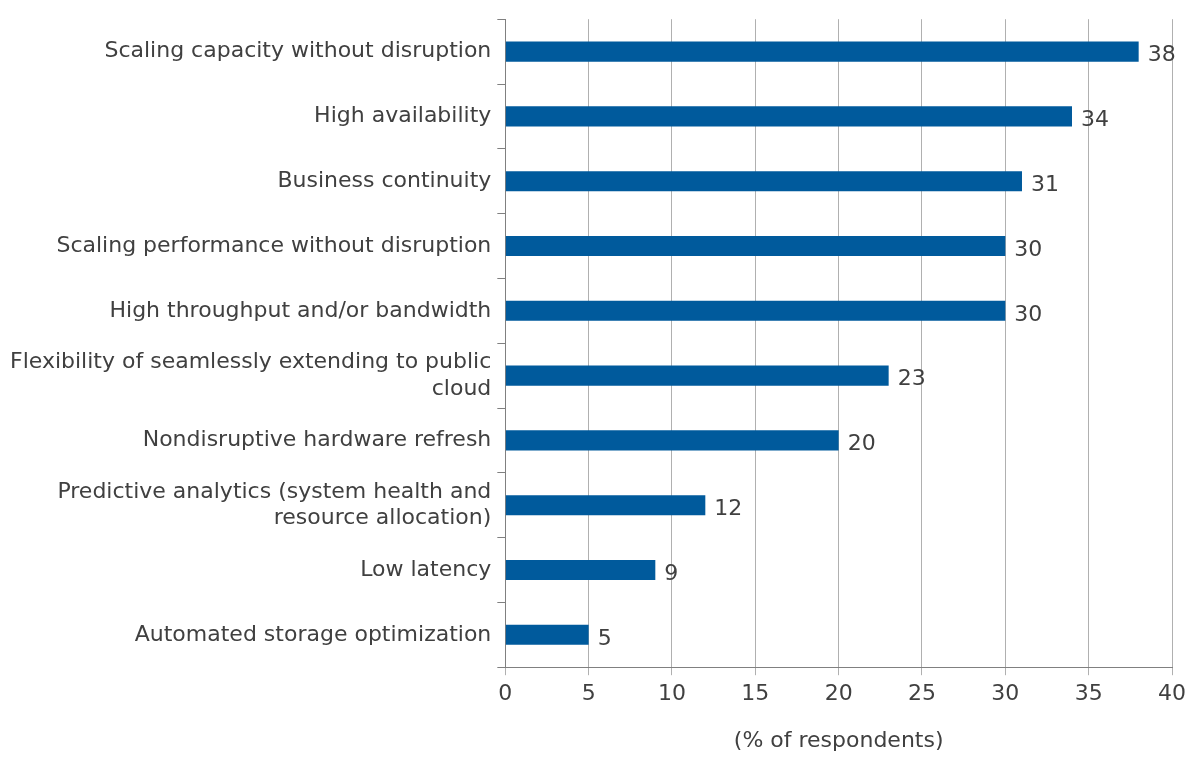 This screenshot has width=1192, height=762. Describe the element at coordinates (728, 507) in the screenshot. I see `data-label: 12` at that location.